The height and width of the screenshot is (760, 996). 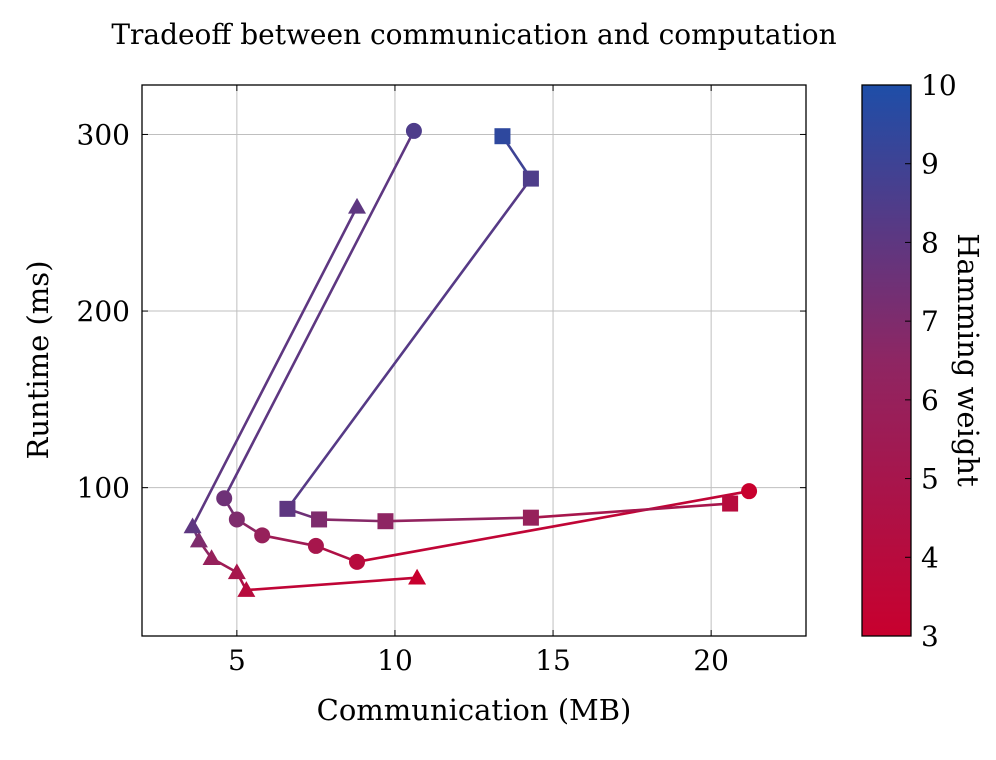 I want to click on x-tick-label: 5, so click(x=237, y=660).